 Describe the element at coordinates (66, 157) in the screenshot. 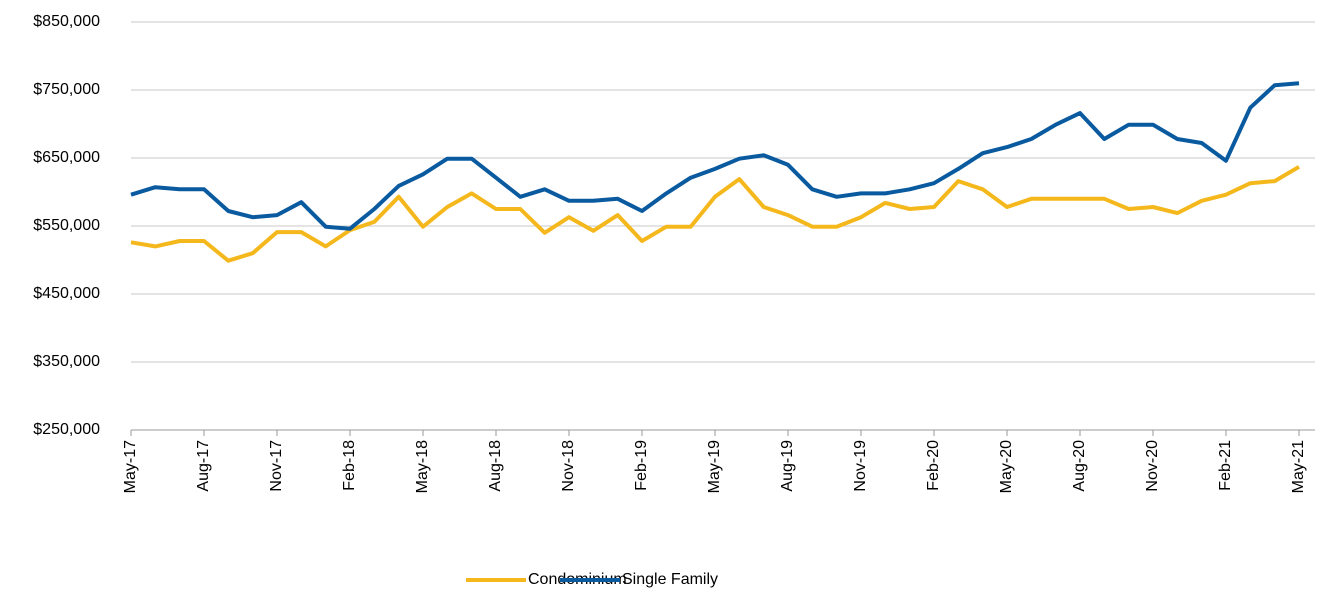

I see `y-tick-label: $650,000` at that location.